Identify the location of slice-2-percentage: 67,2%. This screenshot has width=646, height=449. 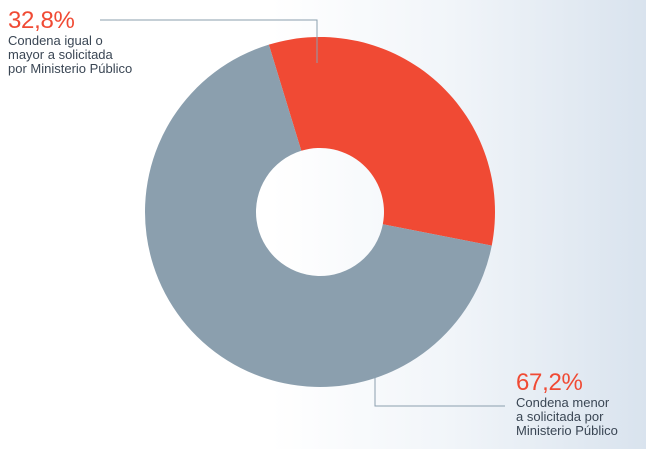
(549, 382).